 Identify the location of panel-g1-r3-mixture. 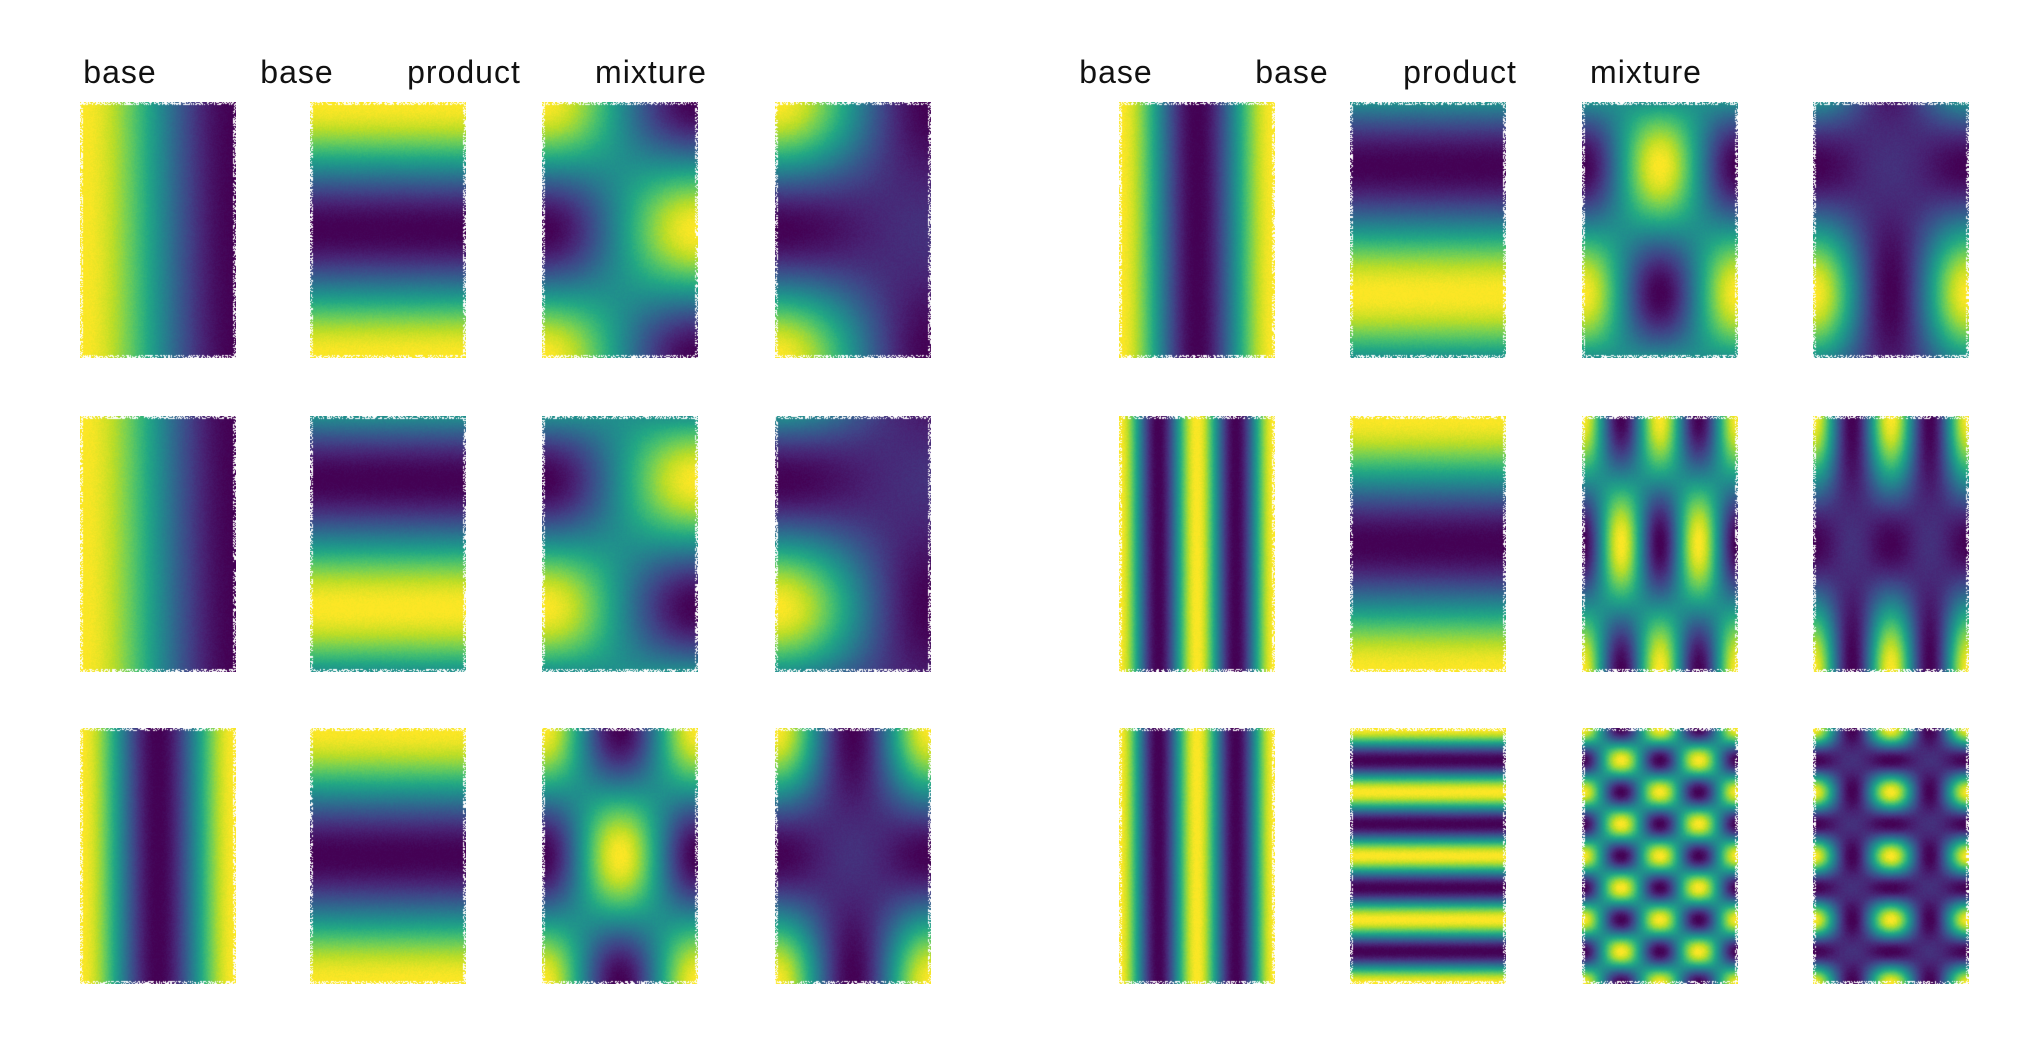
(853, 856).